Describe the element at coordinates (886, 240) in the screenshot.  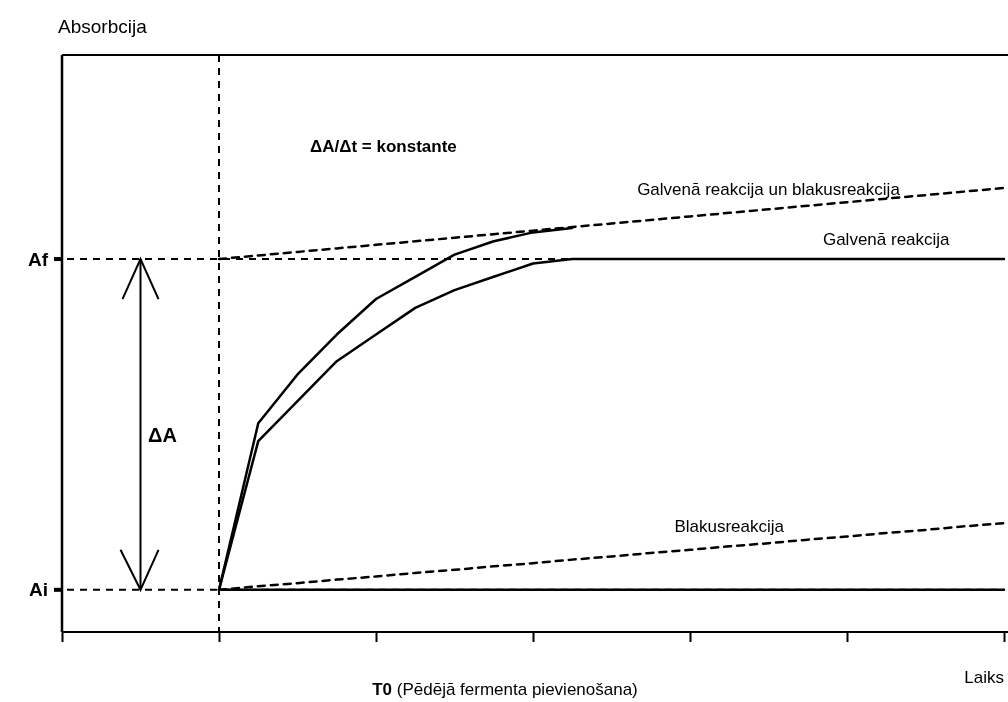
I see `series-label: Galvenā reakcija` at that location.